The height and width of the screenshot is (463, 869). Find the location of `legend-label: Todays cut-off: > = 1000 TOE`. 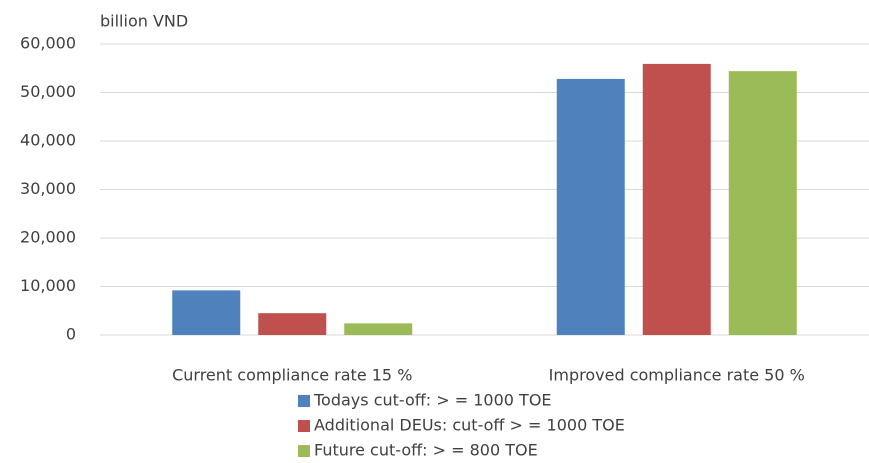

legend-label: Todays cut-off: > = 1000 TOE is located at coordinates (432, 400).